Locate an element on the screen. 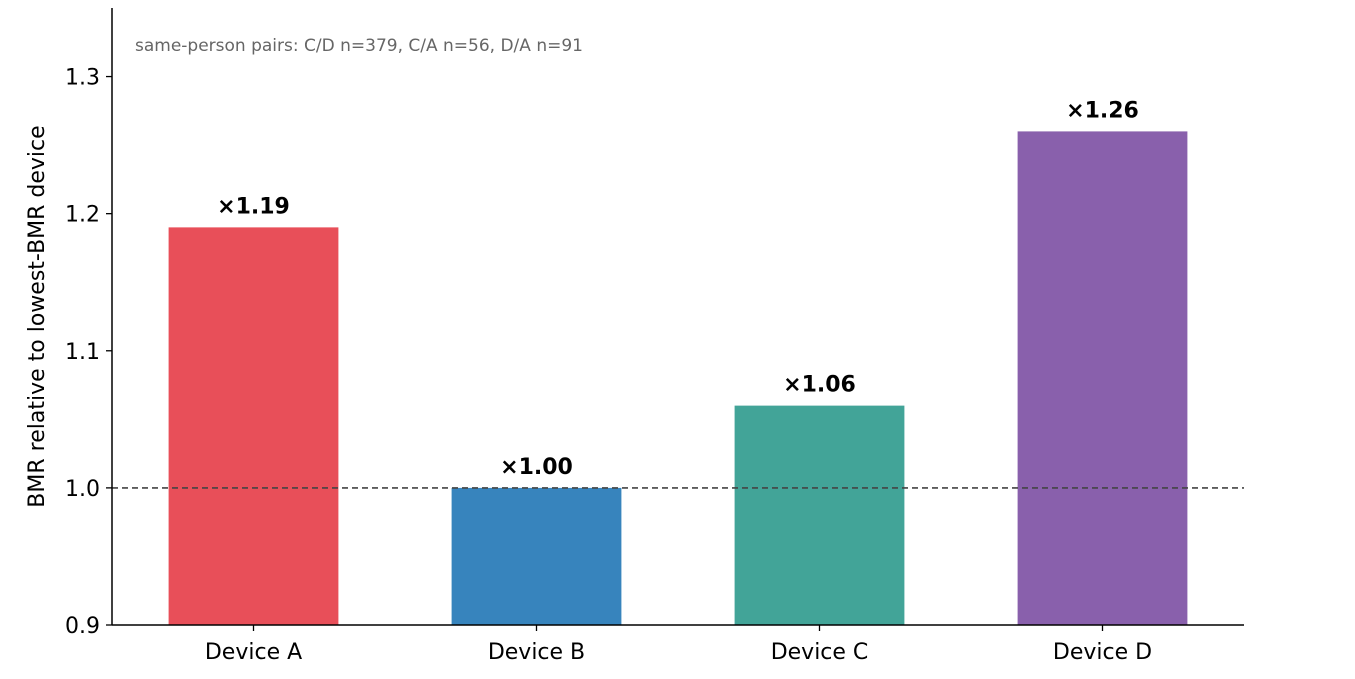 The image size is (1355, 679). y-tick-label: 1.1 is located at coordinates (82, 352).